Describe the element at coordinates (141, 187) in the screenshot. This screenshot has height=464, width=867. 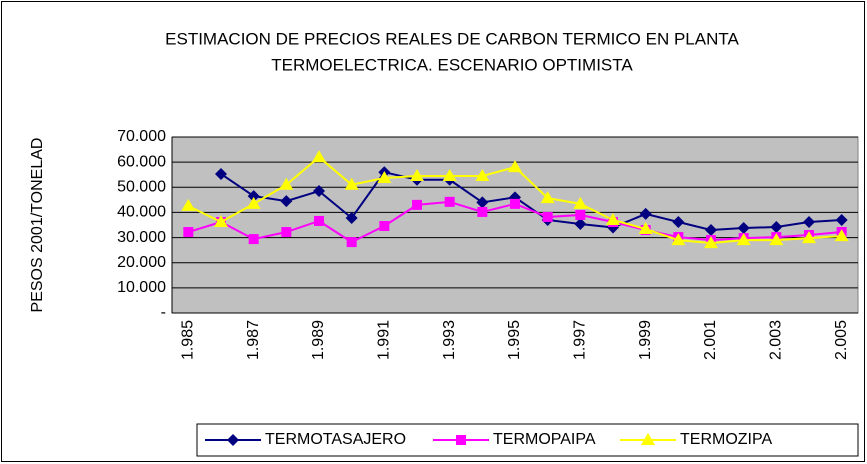
I see `y-tick-label: 50.000` at that location.